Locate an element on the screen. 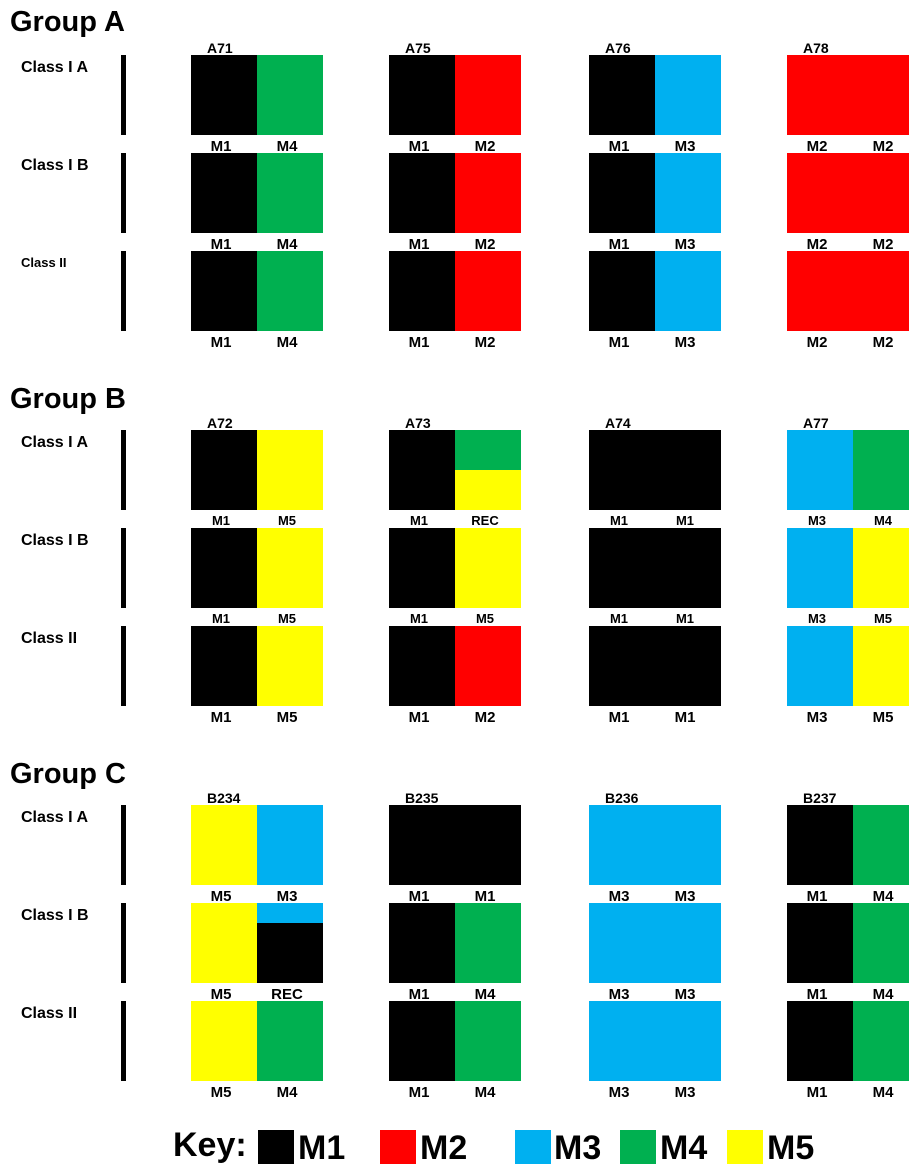 The image size is (909, 1171). group-a-row-0-cell-3-label-0: M2 is located at coordinates (817, 146).